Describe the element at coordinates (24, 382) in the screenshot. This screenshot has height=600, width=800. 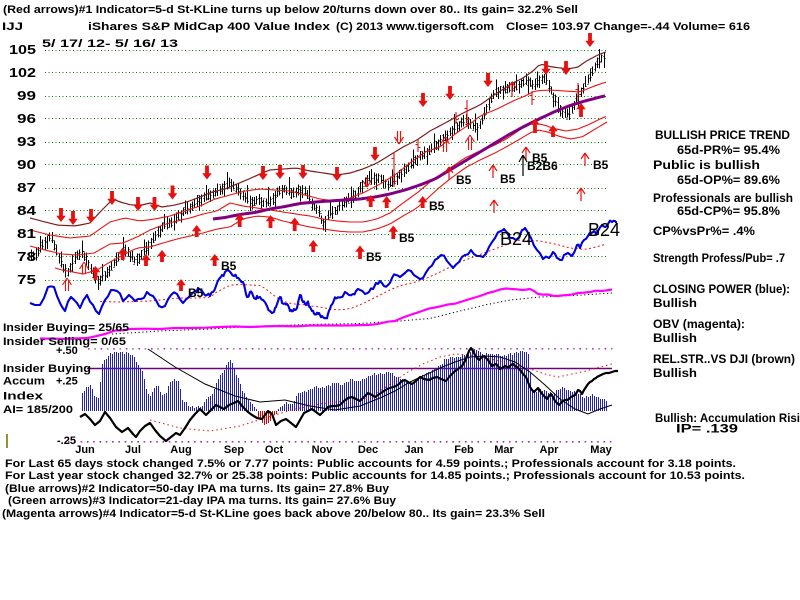
I see `svg-text: Accum` at that location.